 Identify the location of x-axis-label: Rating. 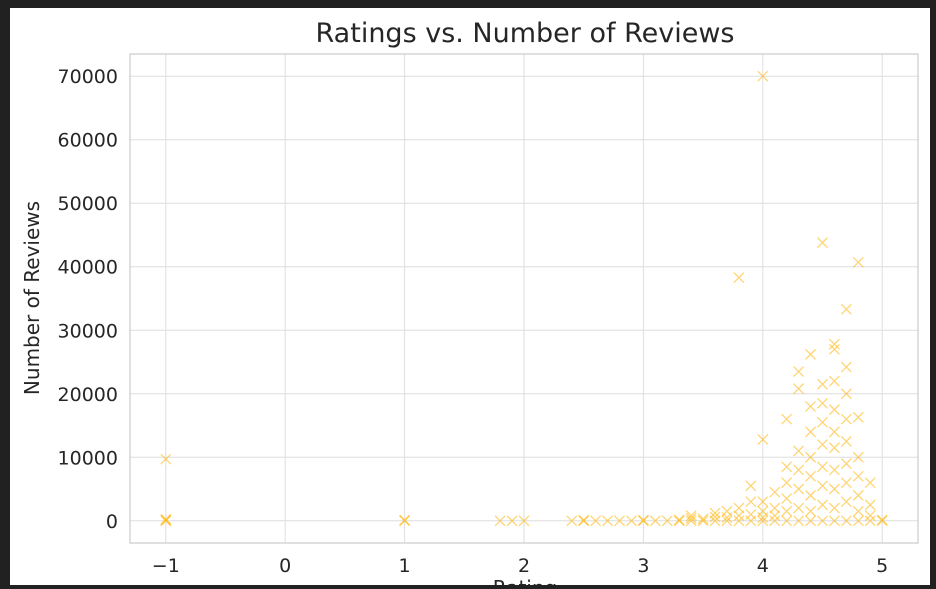
(525, 580).